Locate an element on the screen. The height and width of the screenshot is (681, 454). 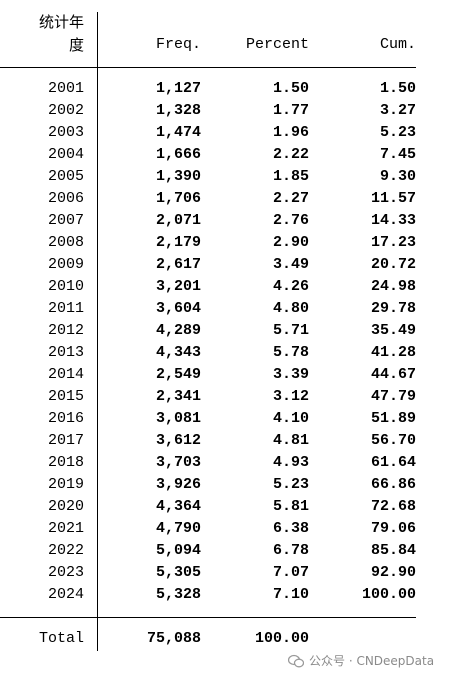
cell-value: 6.38 is located at coordinates (290, 528).